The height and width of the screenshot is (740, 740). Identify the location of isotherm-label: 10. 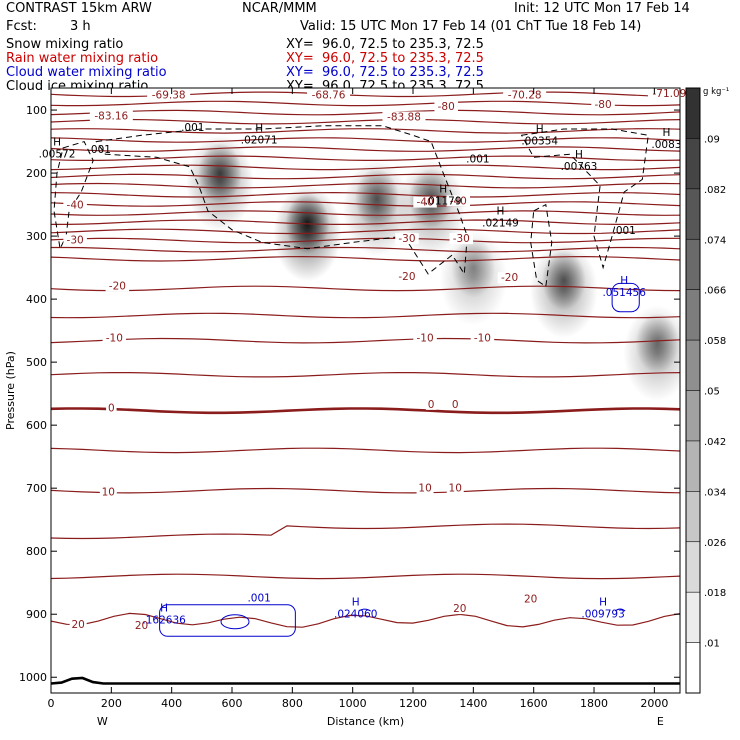
(108, 492).